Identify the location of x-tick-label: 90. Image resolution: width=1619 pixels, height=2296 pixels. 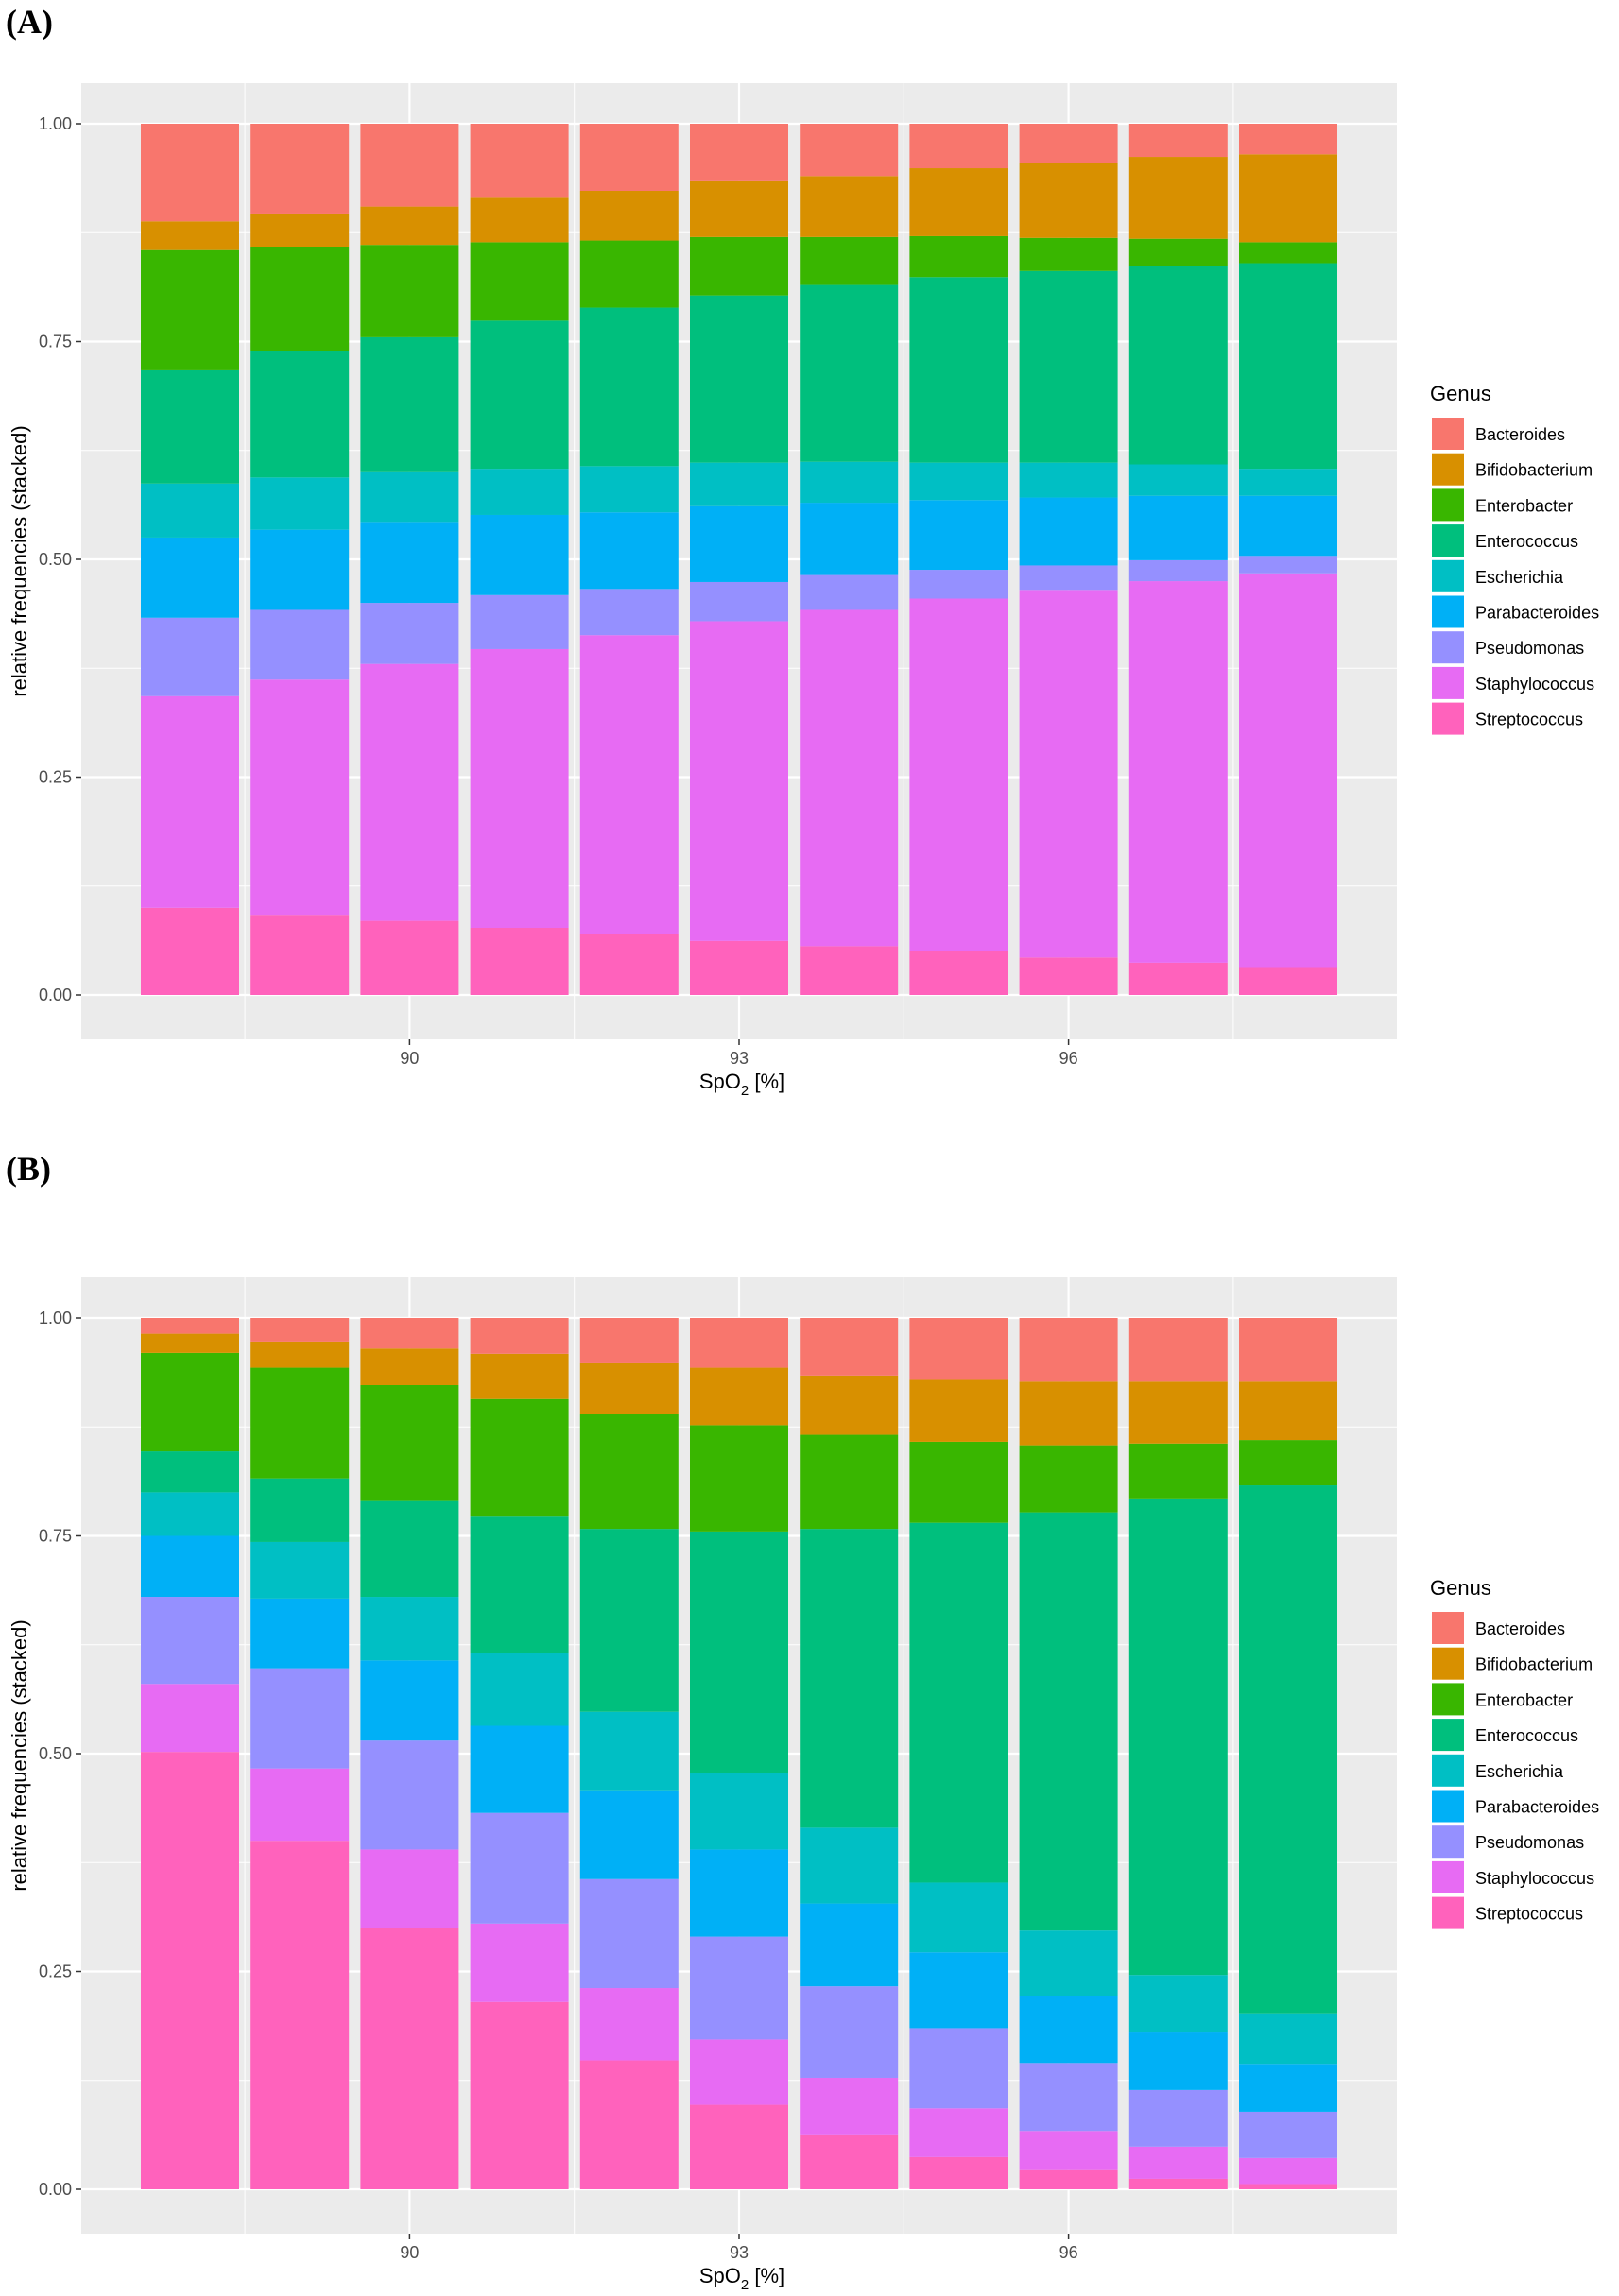
(409, 1058).